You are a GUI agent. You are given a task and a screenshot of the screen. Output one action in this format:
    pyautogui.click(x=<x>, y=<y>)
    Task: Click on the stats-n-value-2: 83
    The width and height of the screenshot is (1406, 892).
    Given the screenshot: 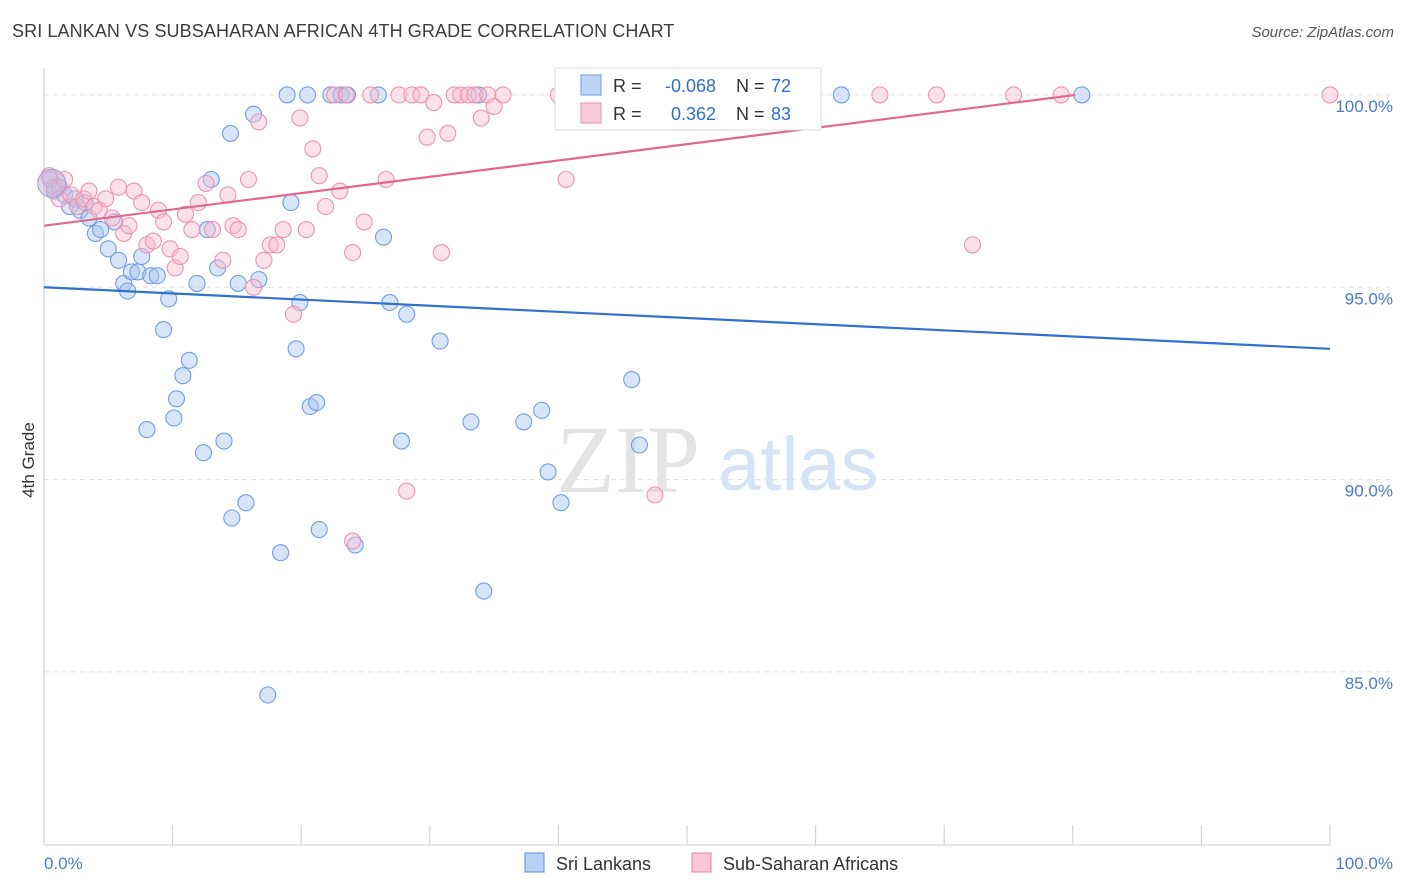 What is the action you would take?
    pyautogui.click(x=781, y=114)
    